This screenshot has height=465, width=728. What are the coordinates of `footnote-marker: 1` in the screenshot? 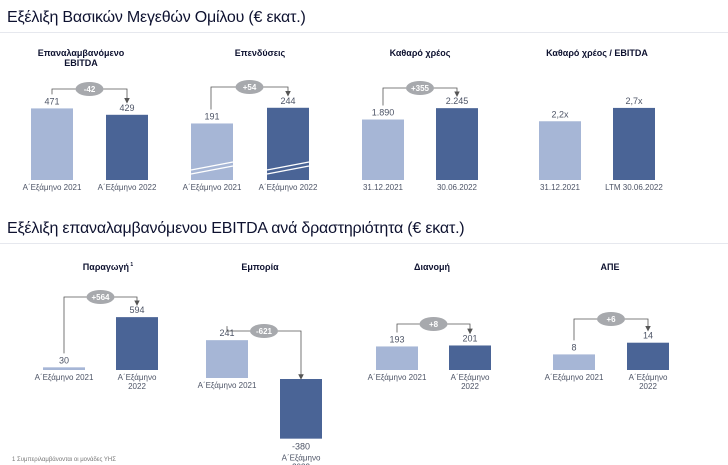 It's located at (131, 265).